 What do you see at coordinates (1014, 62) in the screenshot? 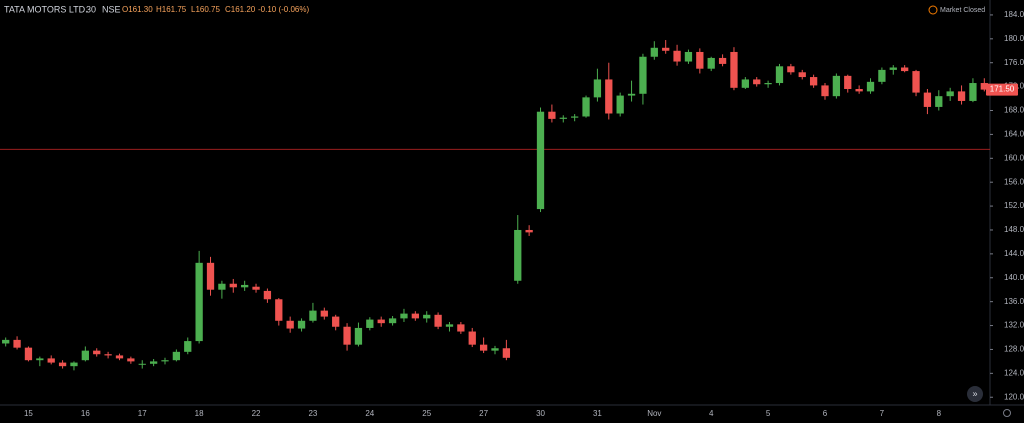
I see `y-tick-label: 176.00` at bounding box center [1014, 62].